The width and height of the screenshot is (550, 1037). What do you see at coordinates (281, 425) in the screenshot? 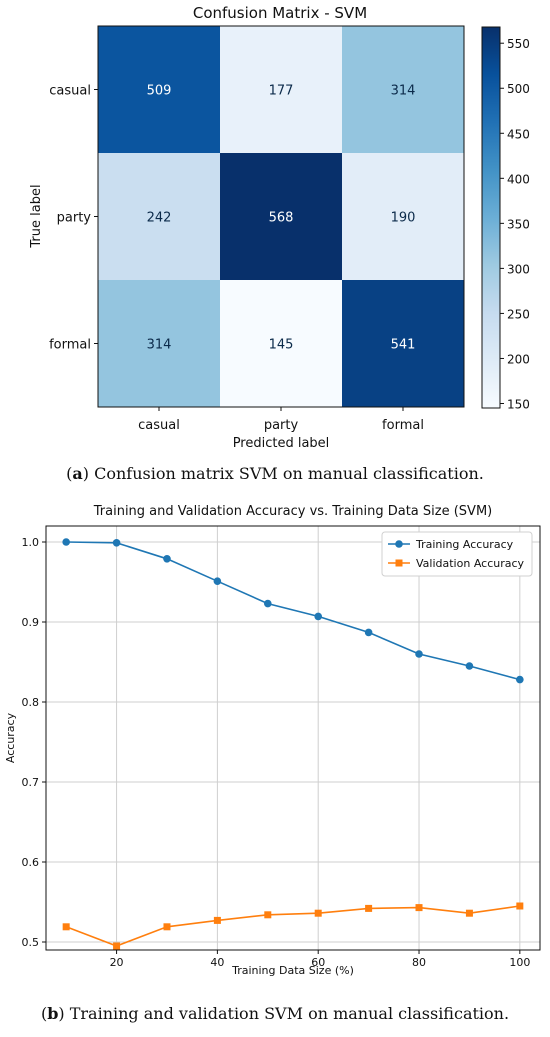
I see `cm-xtick-label: party` at bounding box center [281, 425].